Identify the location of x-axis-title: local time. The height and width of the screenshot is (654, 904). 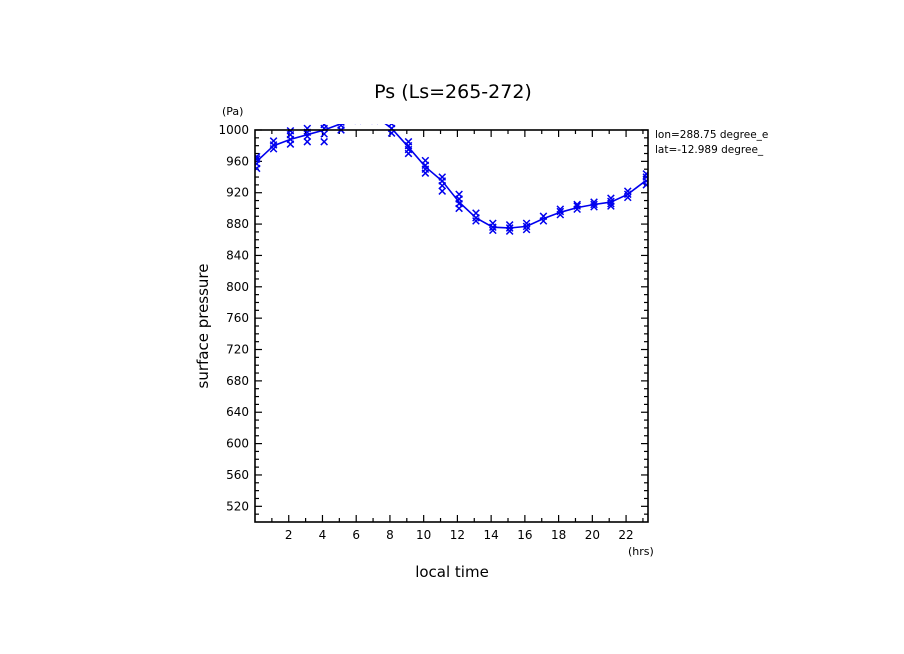
(452, 572).